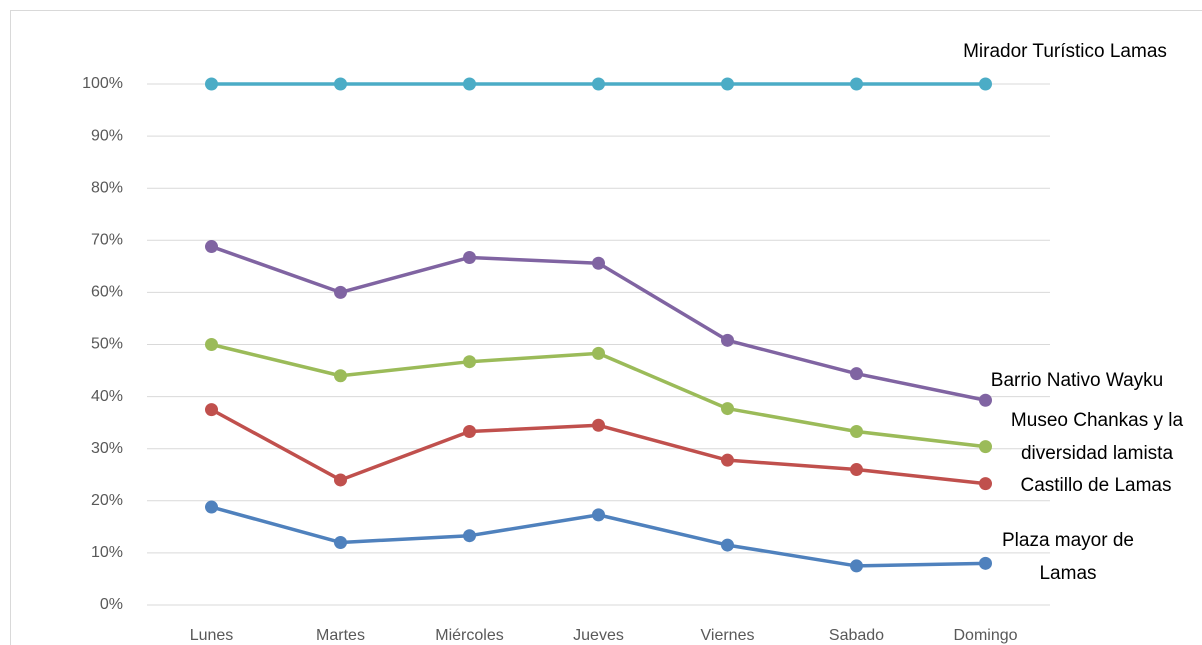  What do you see at coordinates (985, 635) in the screenshot?
I see `x-tick-label: Domingo` at bounding box center [985, 635].